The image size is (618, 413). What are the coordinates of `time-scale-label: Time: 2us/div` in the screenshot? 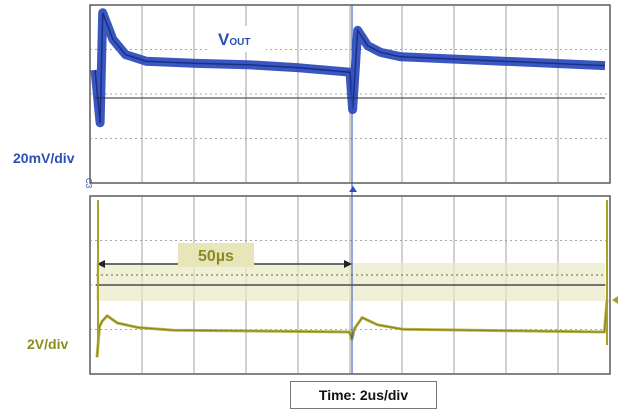 It's located at (363, 395).